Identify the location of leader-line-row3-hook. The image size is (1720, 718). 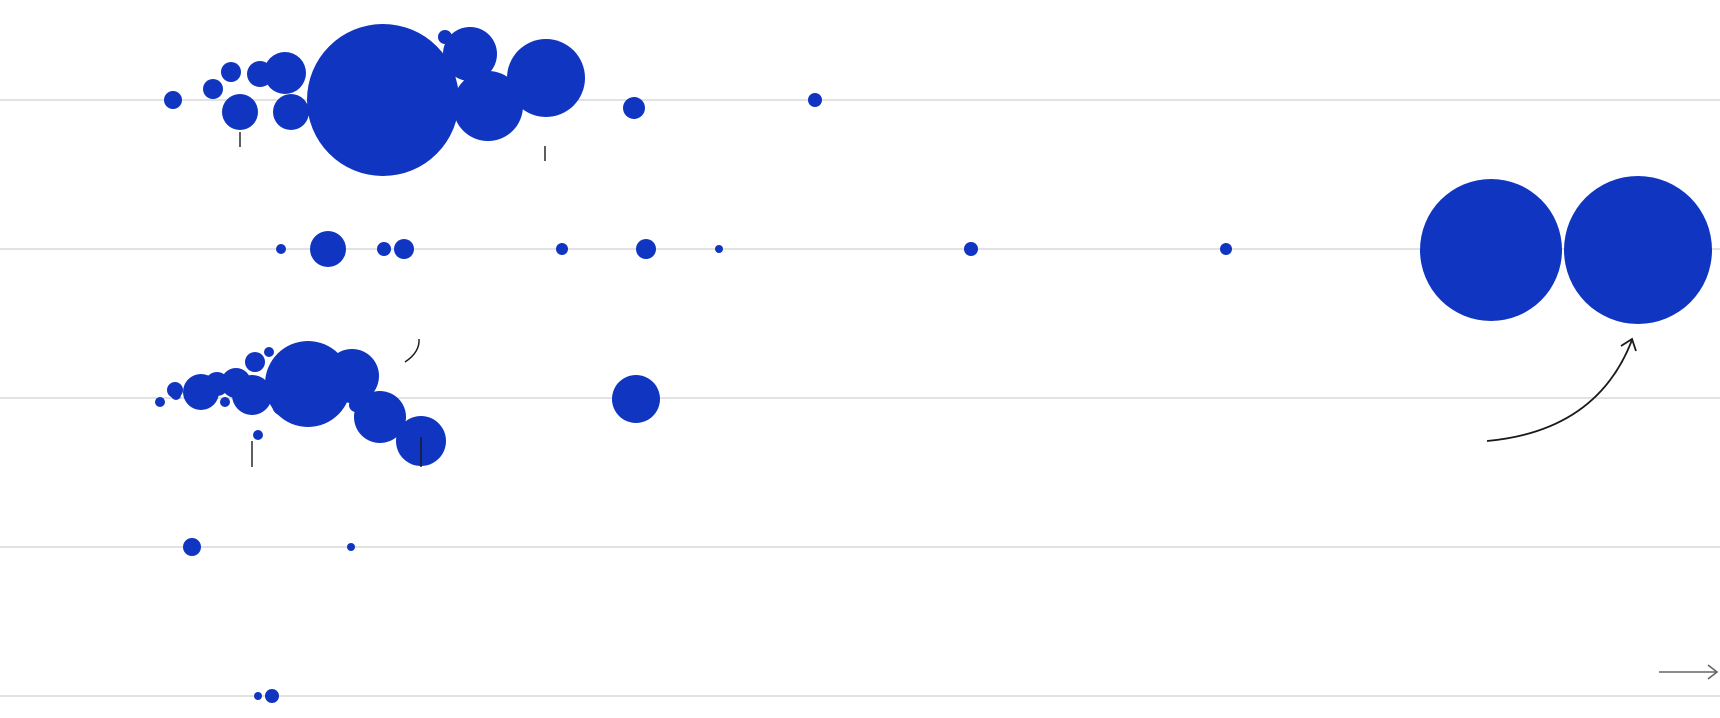
(412, 350).